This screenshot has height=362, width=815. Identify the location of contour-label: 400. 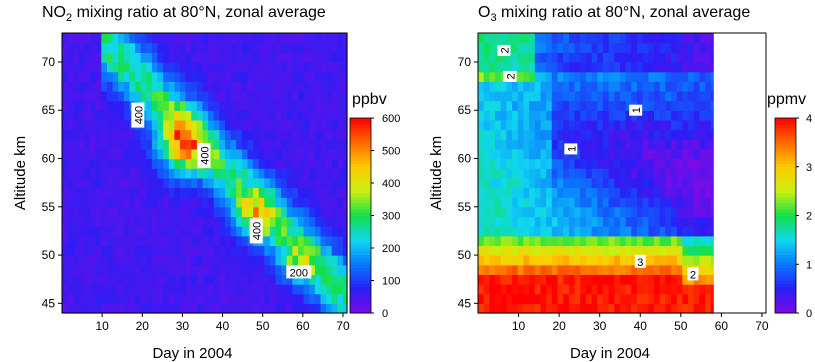
(257, 230).